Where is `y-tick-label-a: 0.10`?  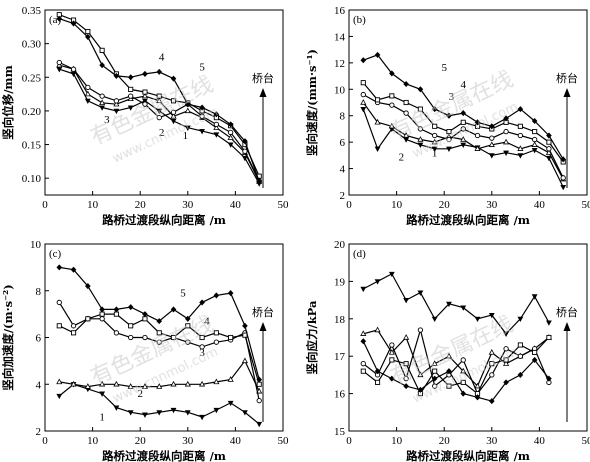 y-tick-label-a: 0.10 is located at coordinates (32, 179).